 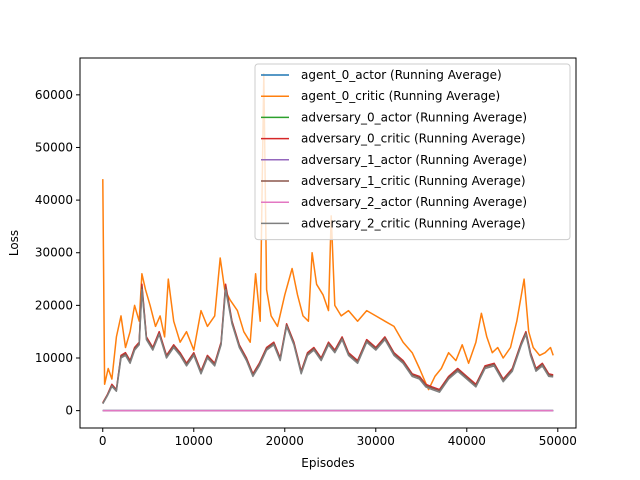 What do you see at coordinates (376, 441) in the screenshot?
I see `x-tick-label: 30000` at bounding box center [376, 441].